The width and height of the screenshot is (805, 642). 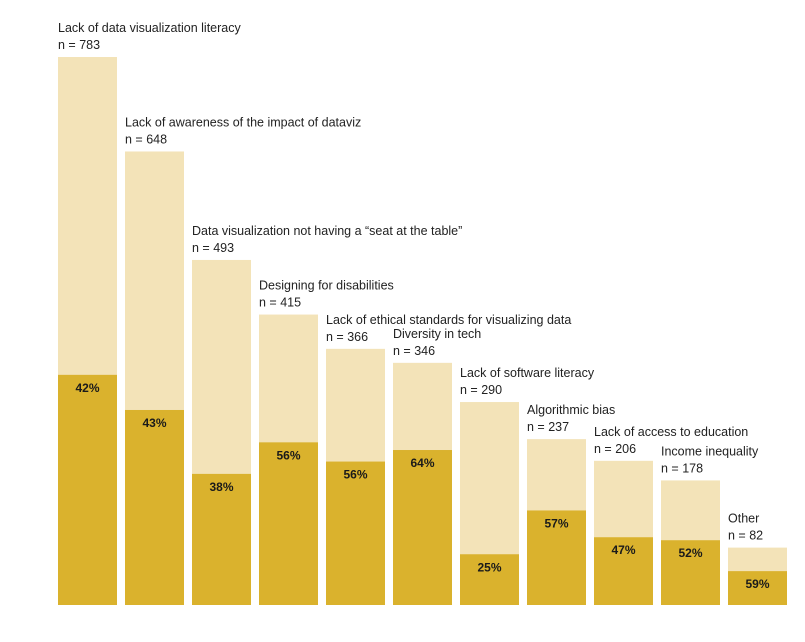 I want to click on category-label-9: Income inequality, so click(x=710, y=451).